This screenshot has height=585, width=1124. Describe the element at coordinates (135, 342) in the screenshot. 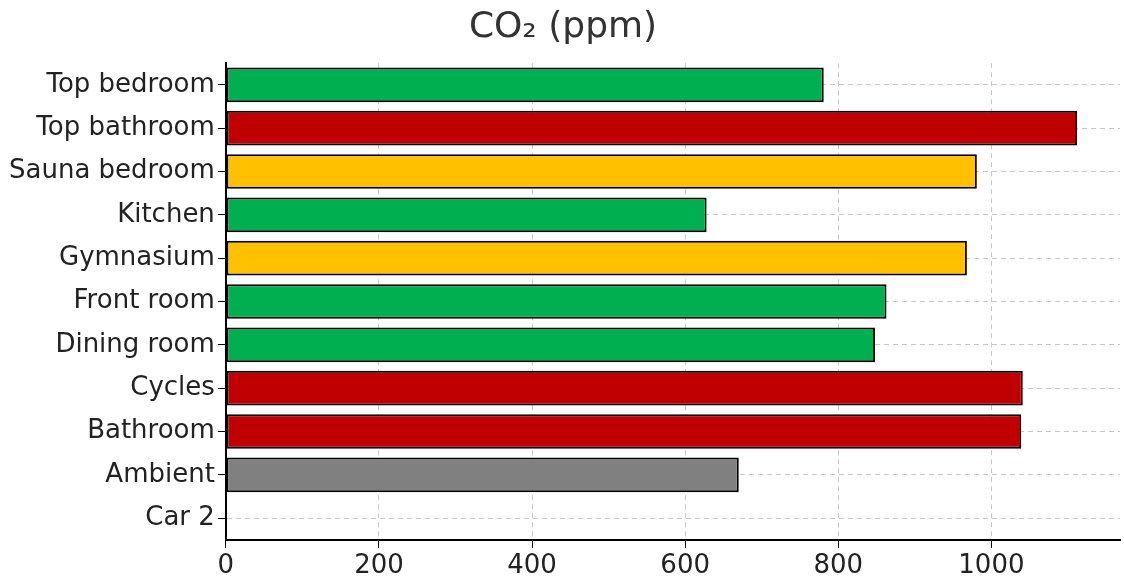

I see `y-tick-label: Dining room` at that location.